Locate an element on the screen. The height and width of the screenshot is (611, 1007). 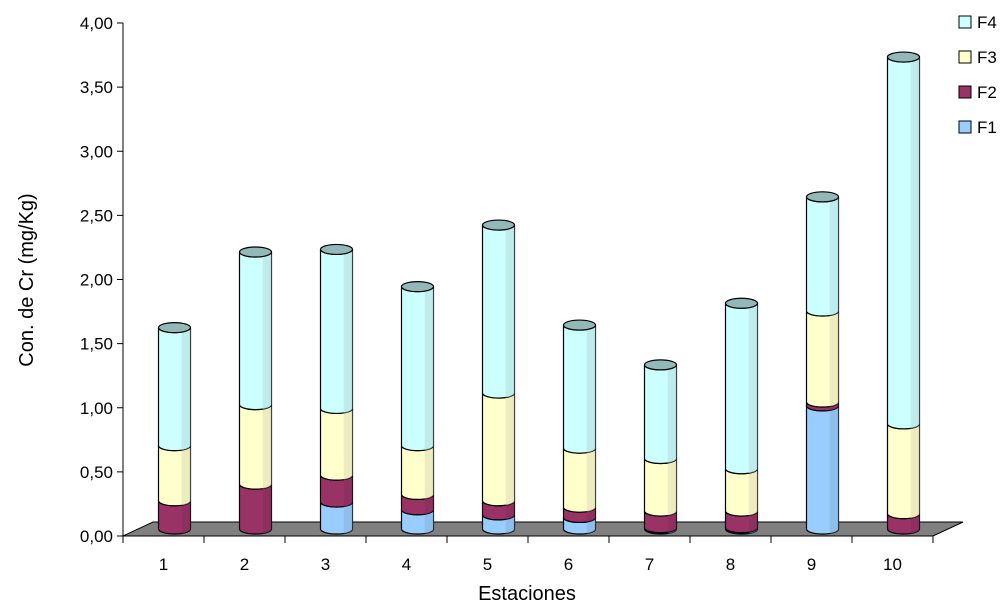
y-tick-label: 2,00 is located at coordinates (96, 280).